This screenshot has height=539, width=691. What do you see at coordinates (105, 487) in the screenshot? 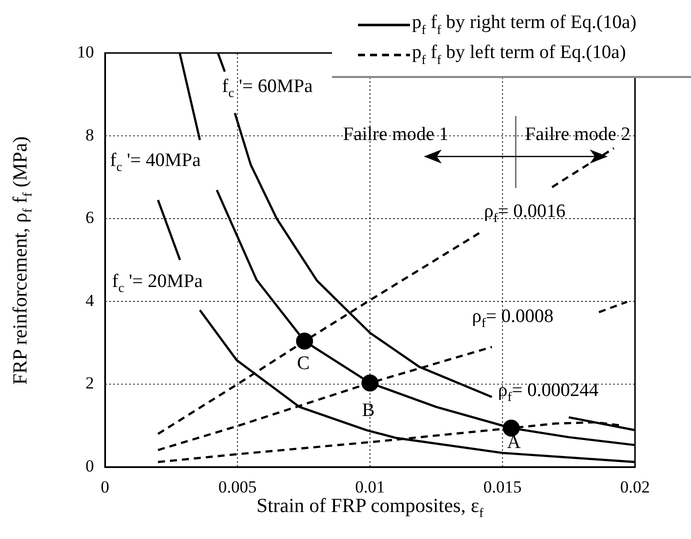
I see `x-tick-label: 0` at bounding box center [105, 487].